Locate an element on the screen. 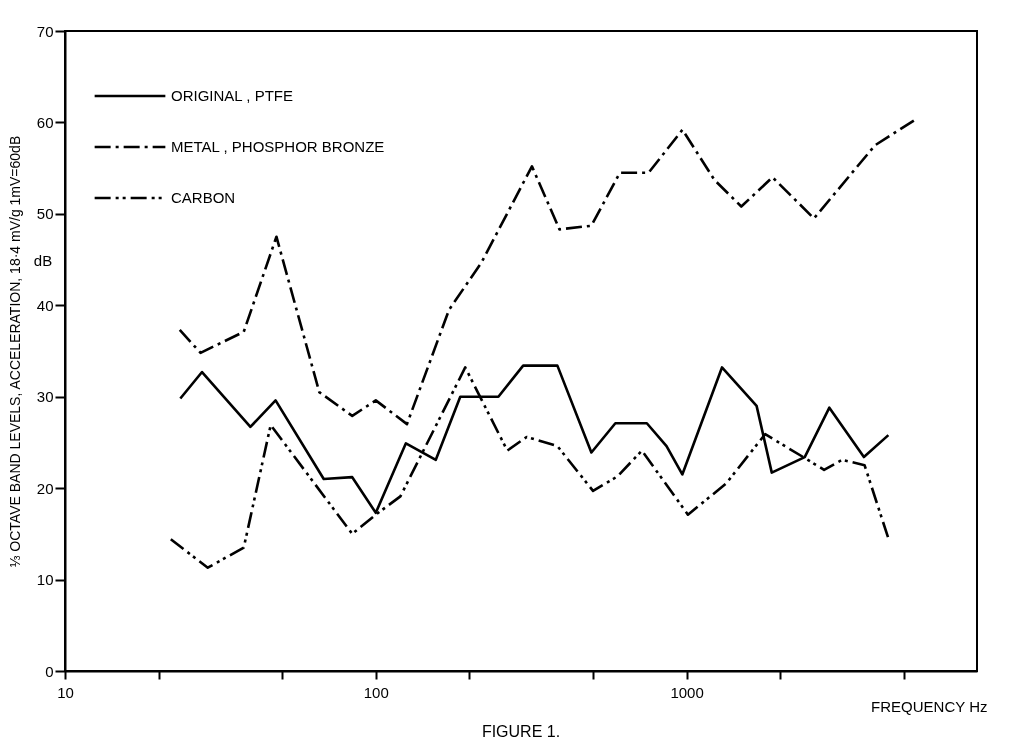  text: dB is located at coordinates (43, 261).